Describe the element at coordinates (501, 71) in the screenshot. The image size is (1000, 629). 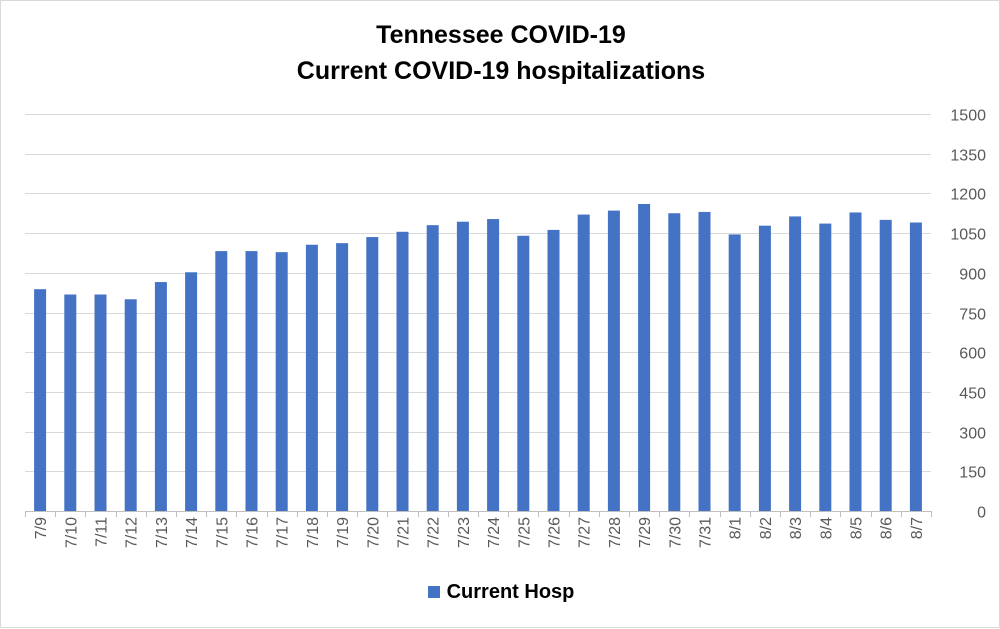
I see `chart-subtitle: Current COVID-19 hospitalizations` at that location.